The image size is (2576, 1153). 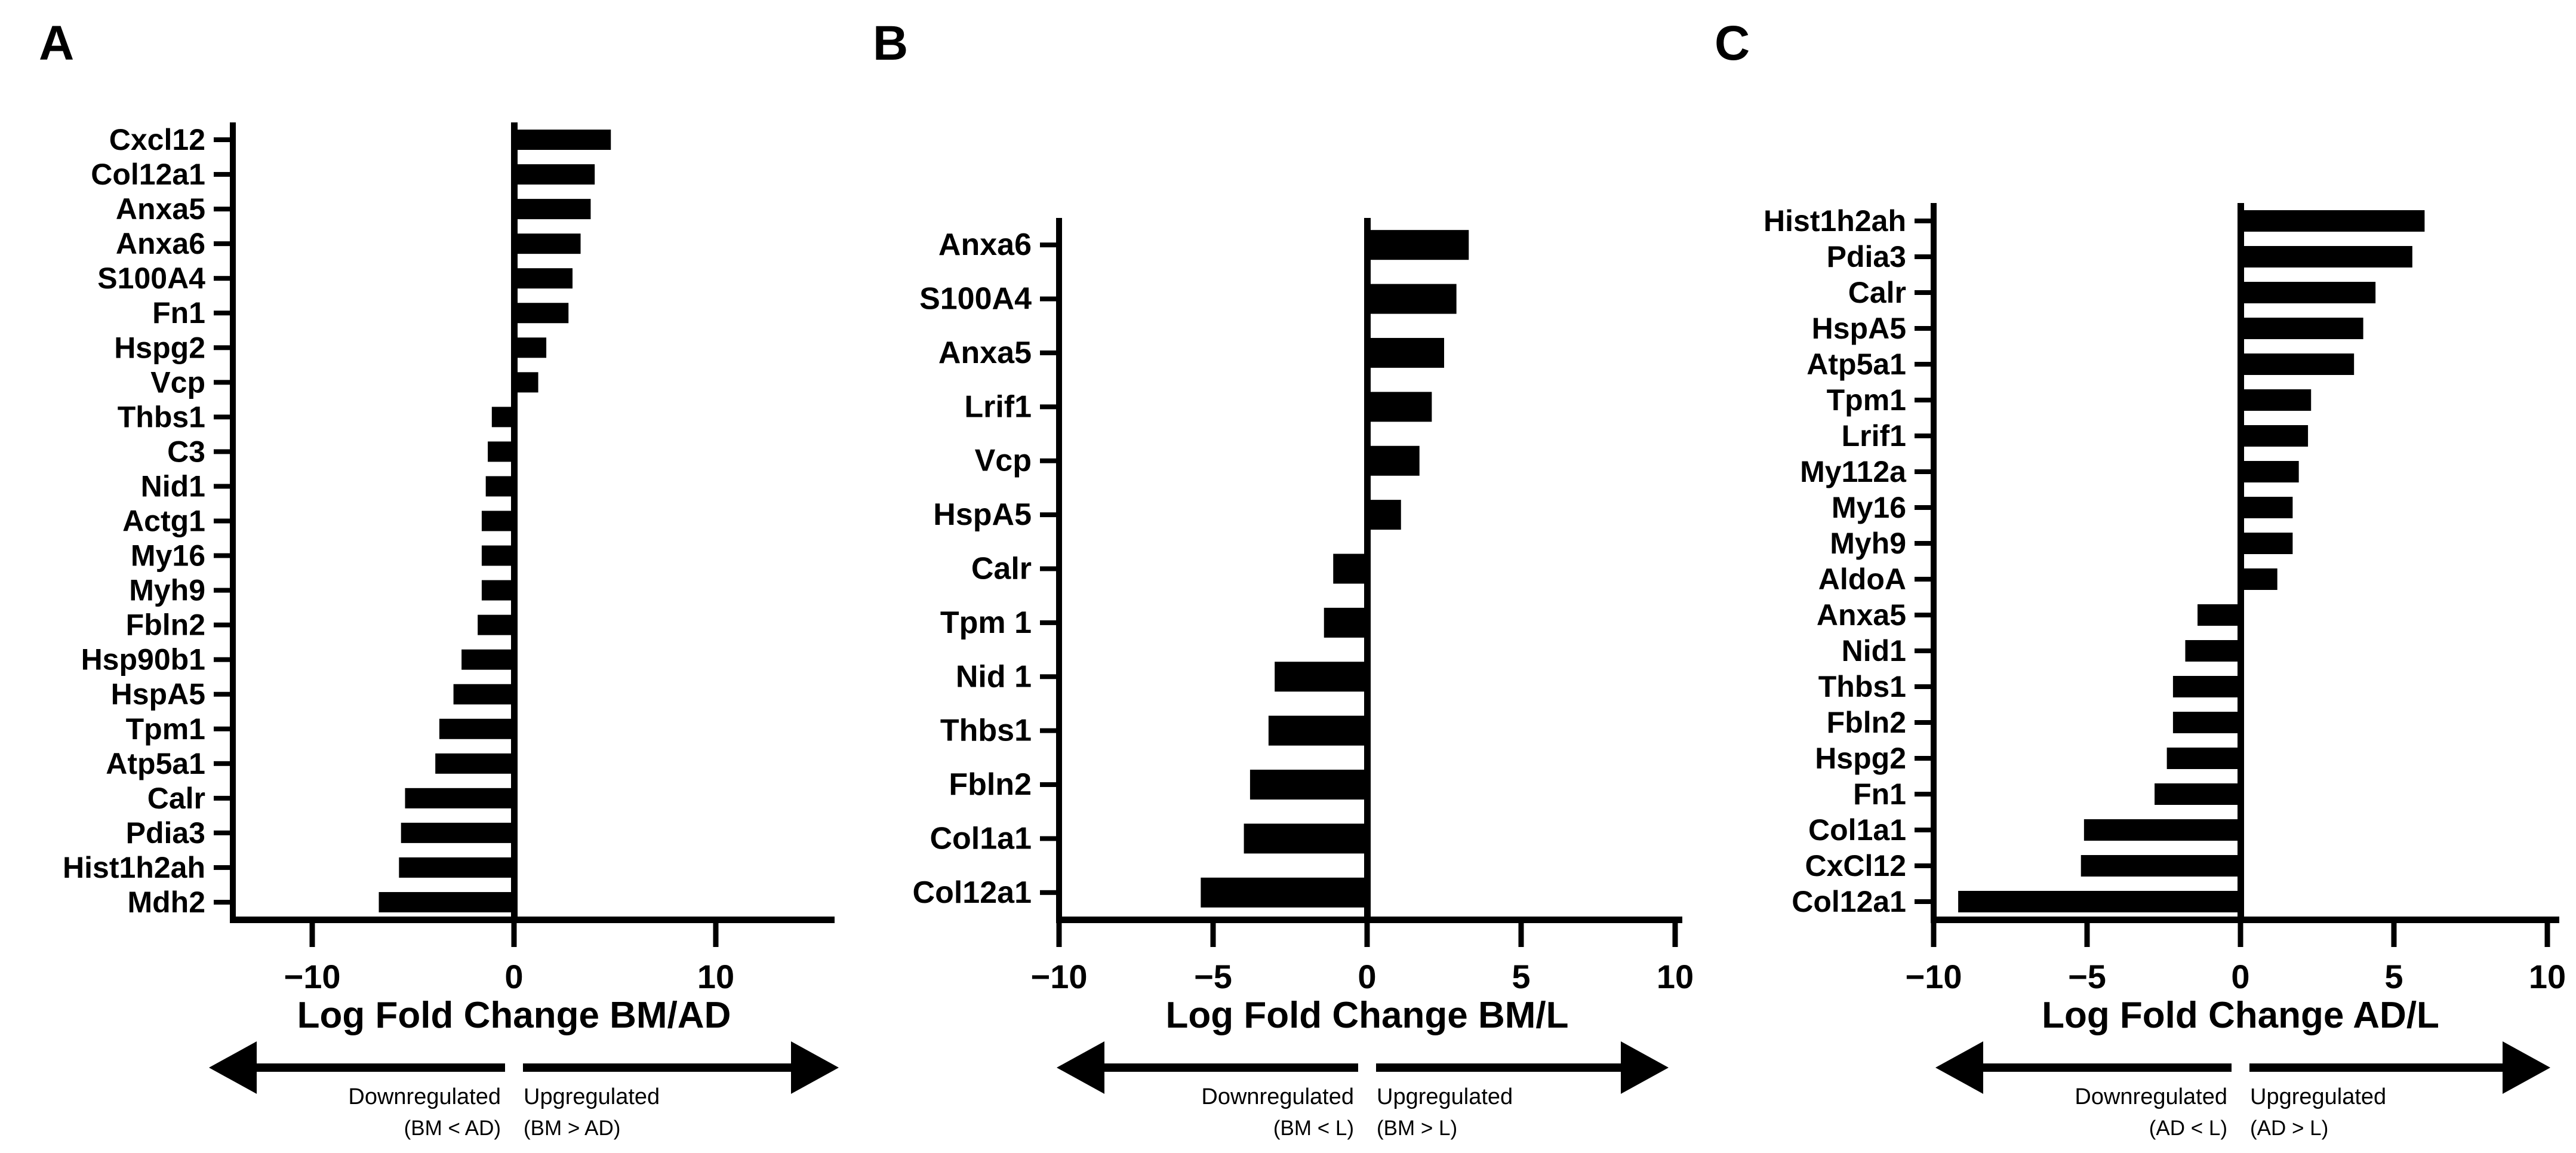 What do you see at coordinates (1855, 866) in the screenshot?
I see `gene-label: CxCl12` at bounding box center [1855, 866].